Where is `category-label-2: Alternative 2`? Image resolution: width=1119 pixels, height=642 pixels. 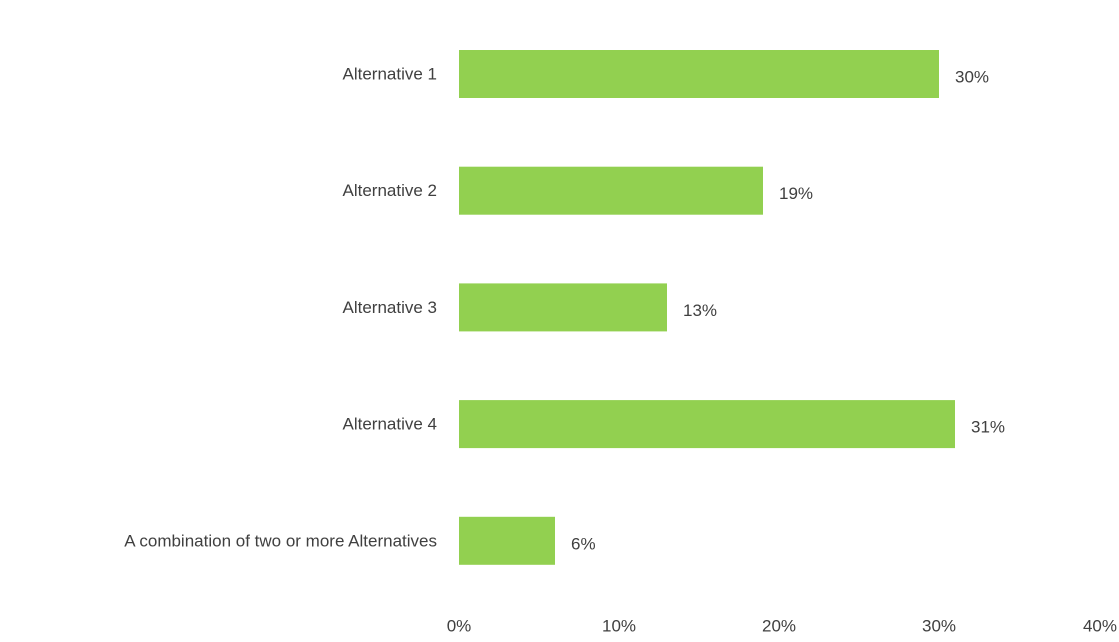
category-label-2: Alternative 2 is located at coordinates (390, 190).